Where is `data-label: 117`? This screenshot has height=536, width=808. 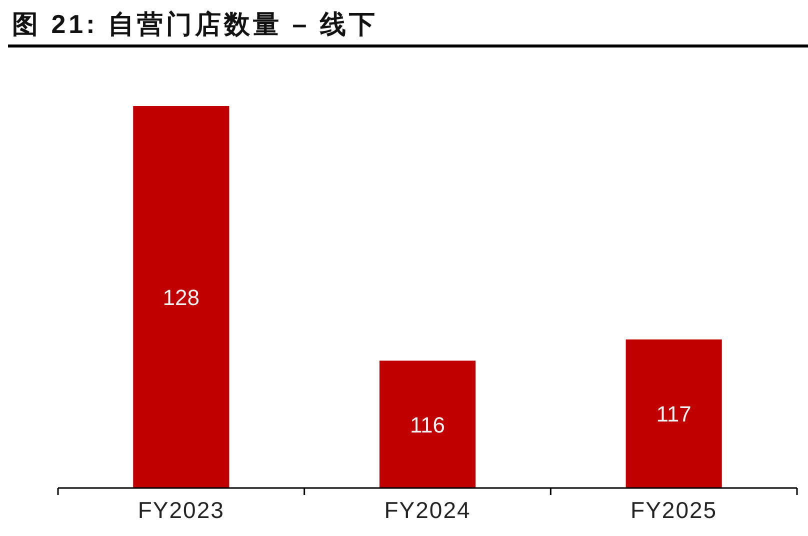 data-label: 117 is located at coordinates (674, 414).